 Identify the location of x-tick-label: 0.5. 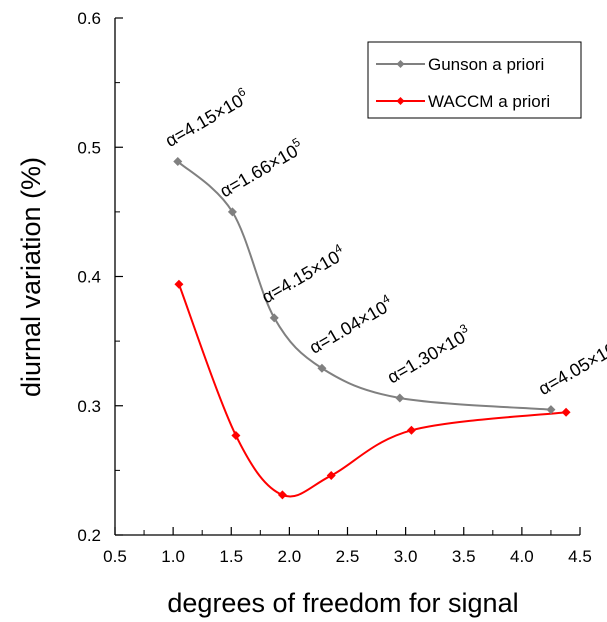
(115, 556).